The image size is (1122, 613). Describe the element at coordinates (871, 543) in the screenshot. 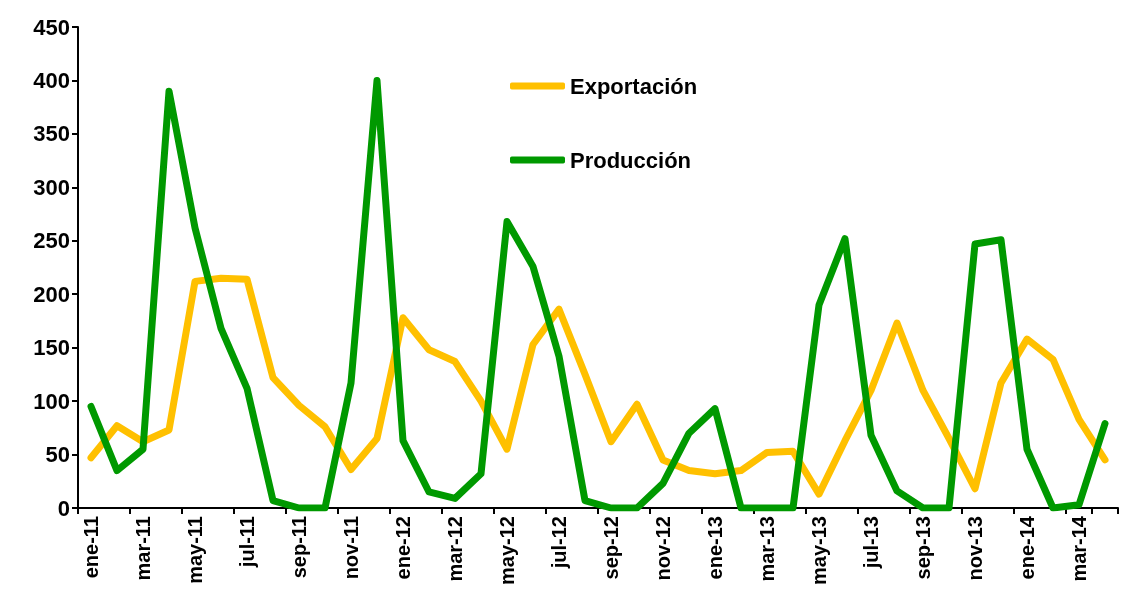

I see `x-tick-label: jul-13` at that location.